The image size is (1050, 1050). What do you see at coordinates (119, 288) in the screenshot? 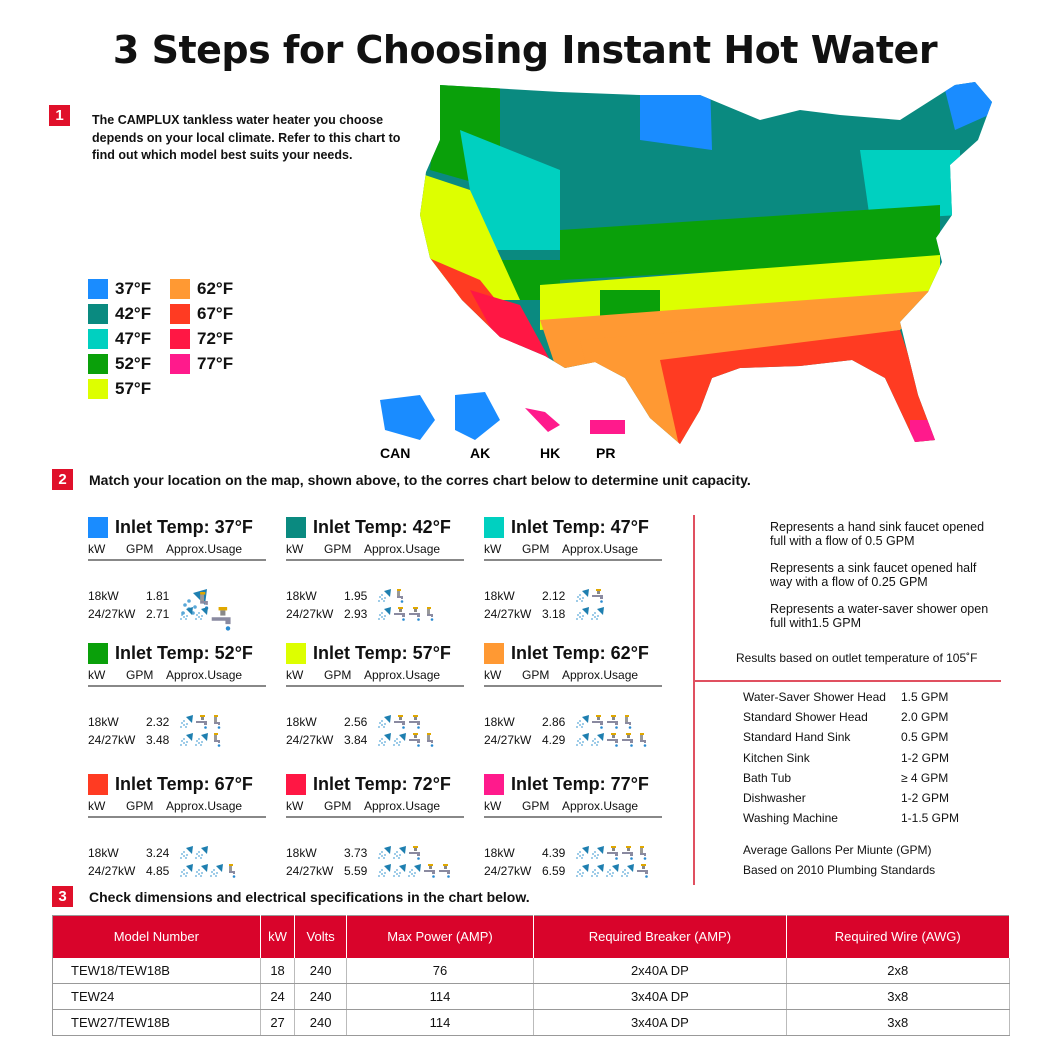
I see `legend-item: 37°F` at bounding box center [119, 288].